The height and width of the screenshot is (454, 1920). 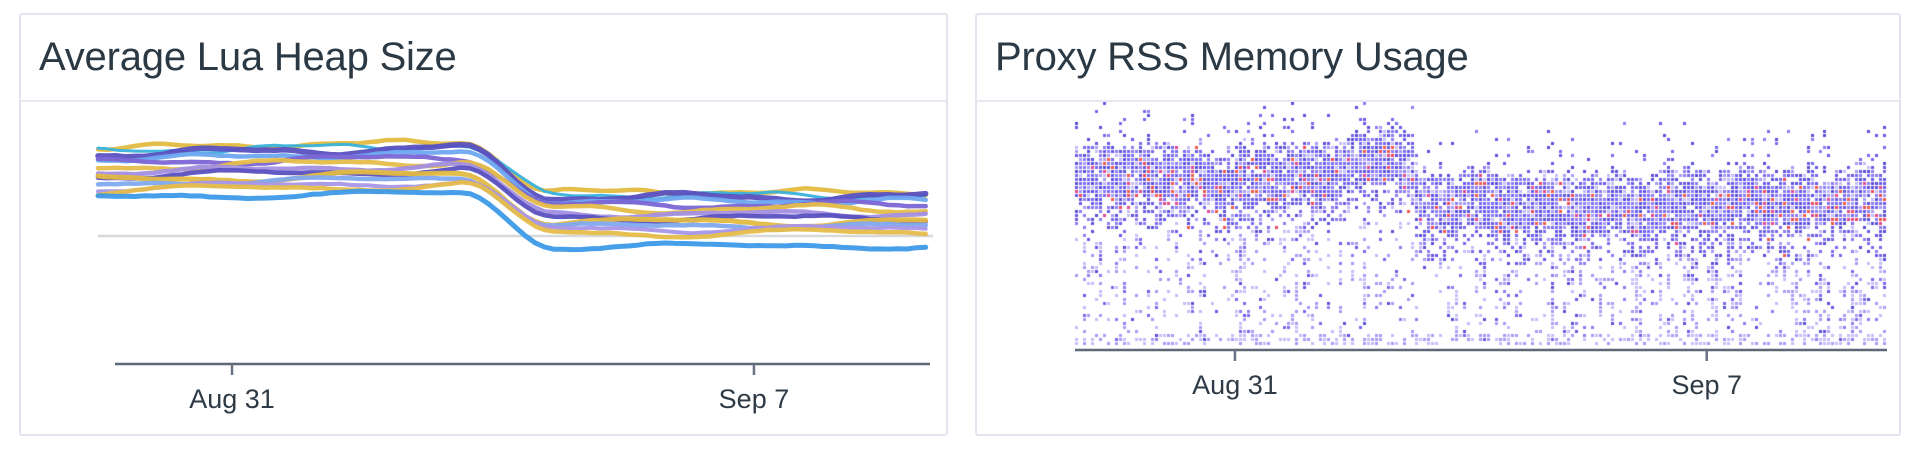 What do you see at coordinates (483, 58) in the screenshot?
I see `panel-header: Average Lua Heap Size` at bounding box center [483, 58].